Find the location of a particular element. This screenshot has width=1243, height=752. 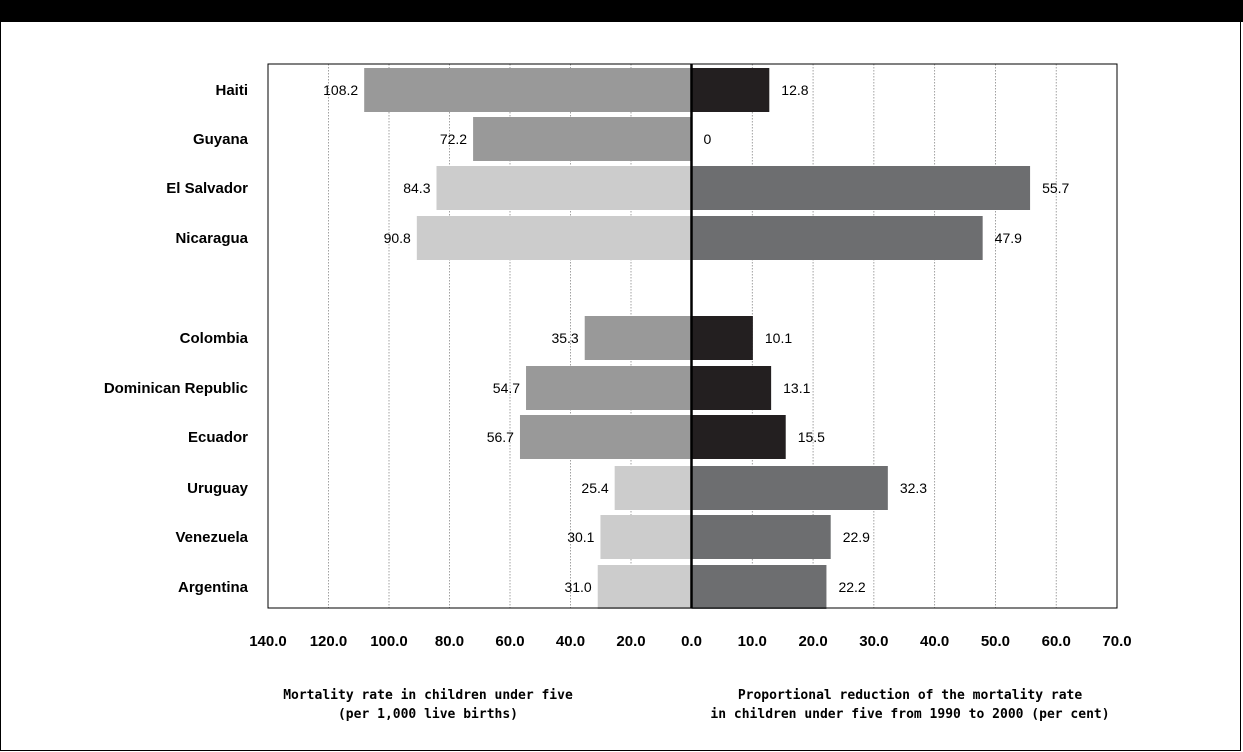

right-axis-tick-label: 10.0 is located at coordinates (752, 641).